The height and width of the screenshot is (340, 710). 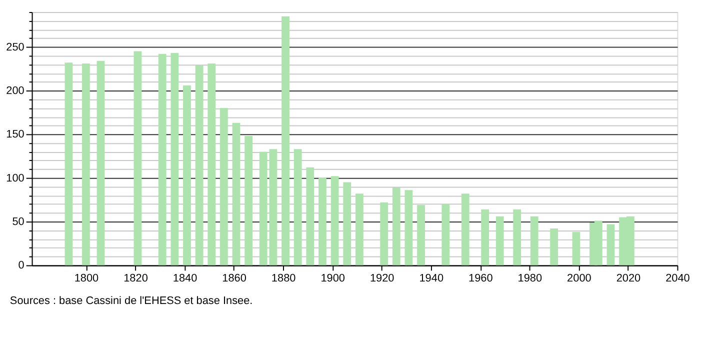 I want to click on y-tick-label: 0, so click(x=21, y=266).